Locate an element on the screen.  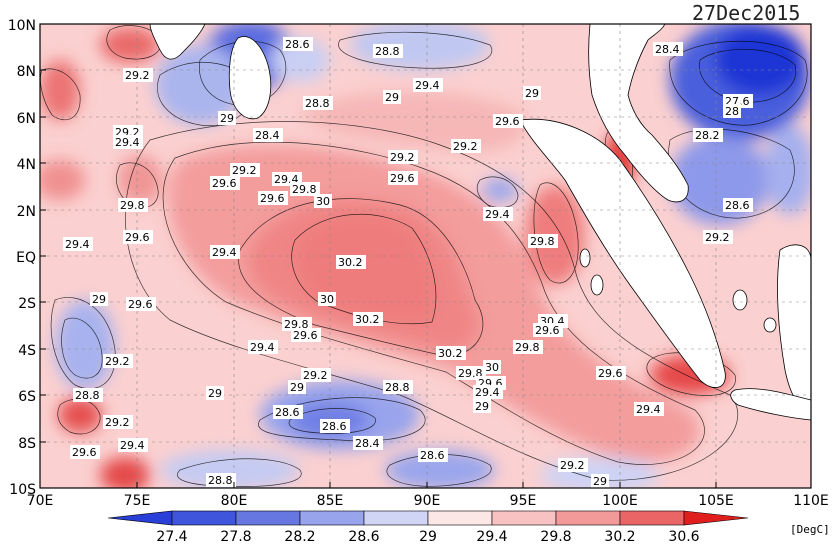
contour-label: 28.2 is located at coordinates (707, 135).